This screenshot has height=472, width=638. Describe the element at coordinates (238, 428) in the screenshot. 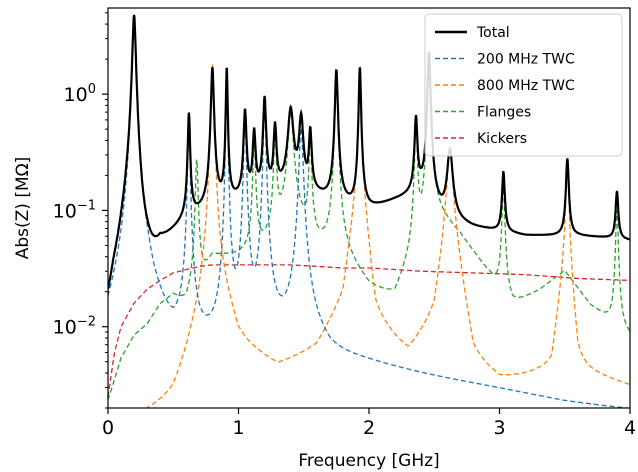

I see `x-tick-label: 1` at that location.